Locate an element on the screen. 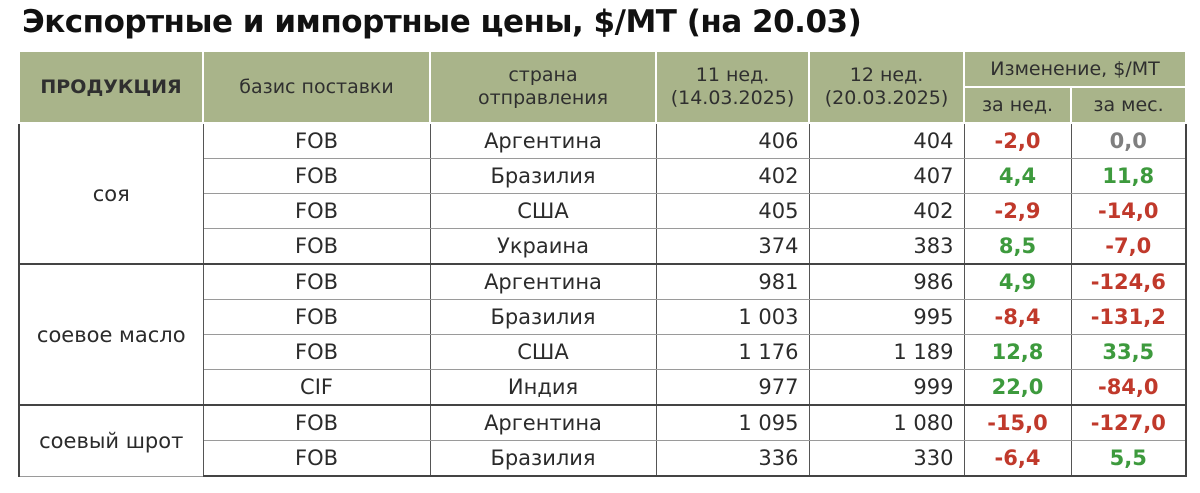 The width and height of the screenshot is (1200, 493). header-change-month: за мес. is located at coordinates (1128, 105).